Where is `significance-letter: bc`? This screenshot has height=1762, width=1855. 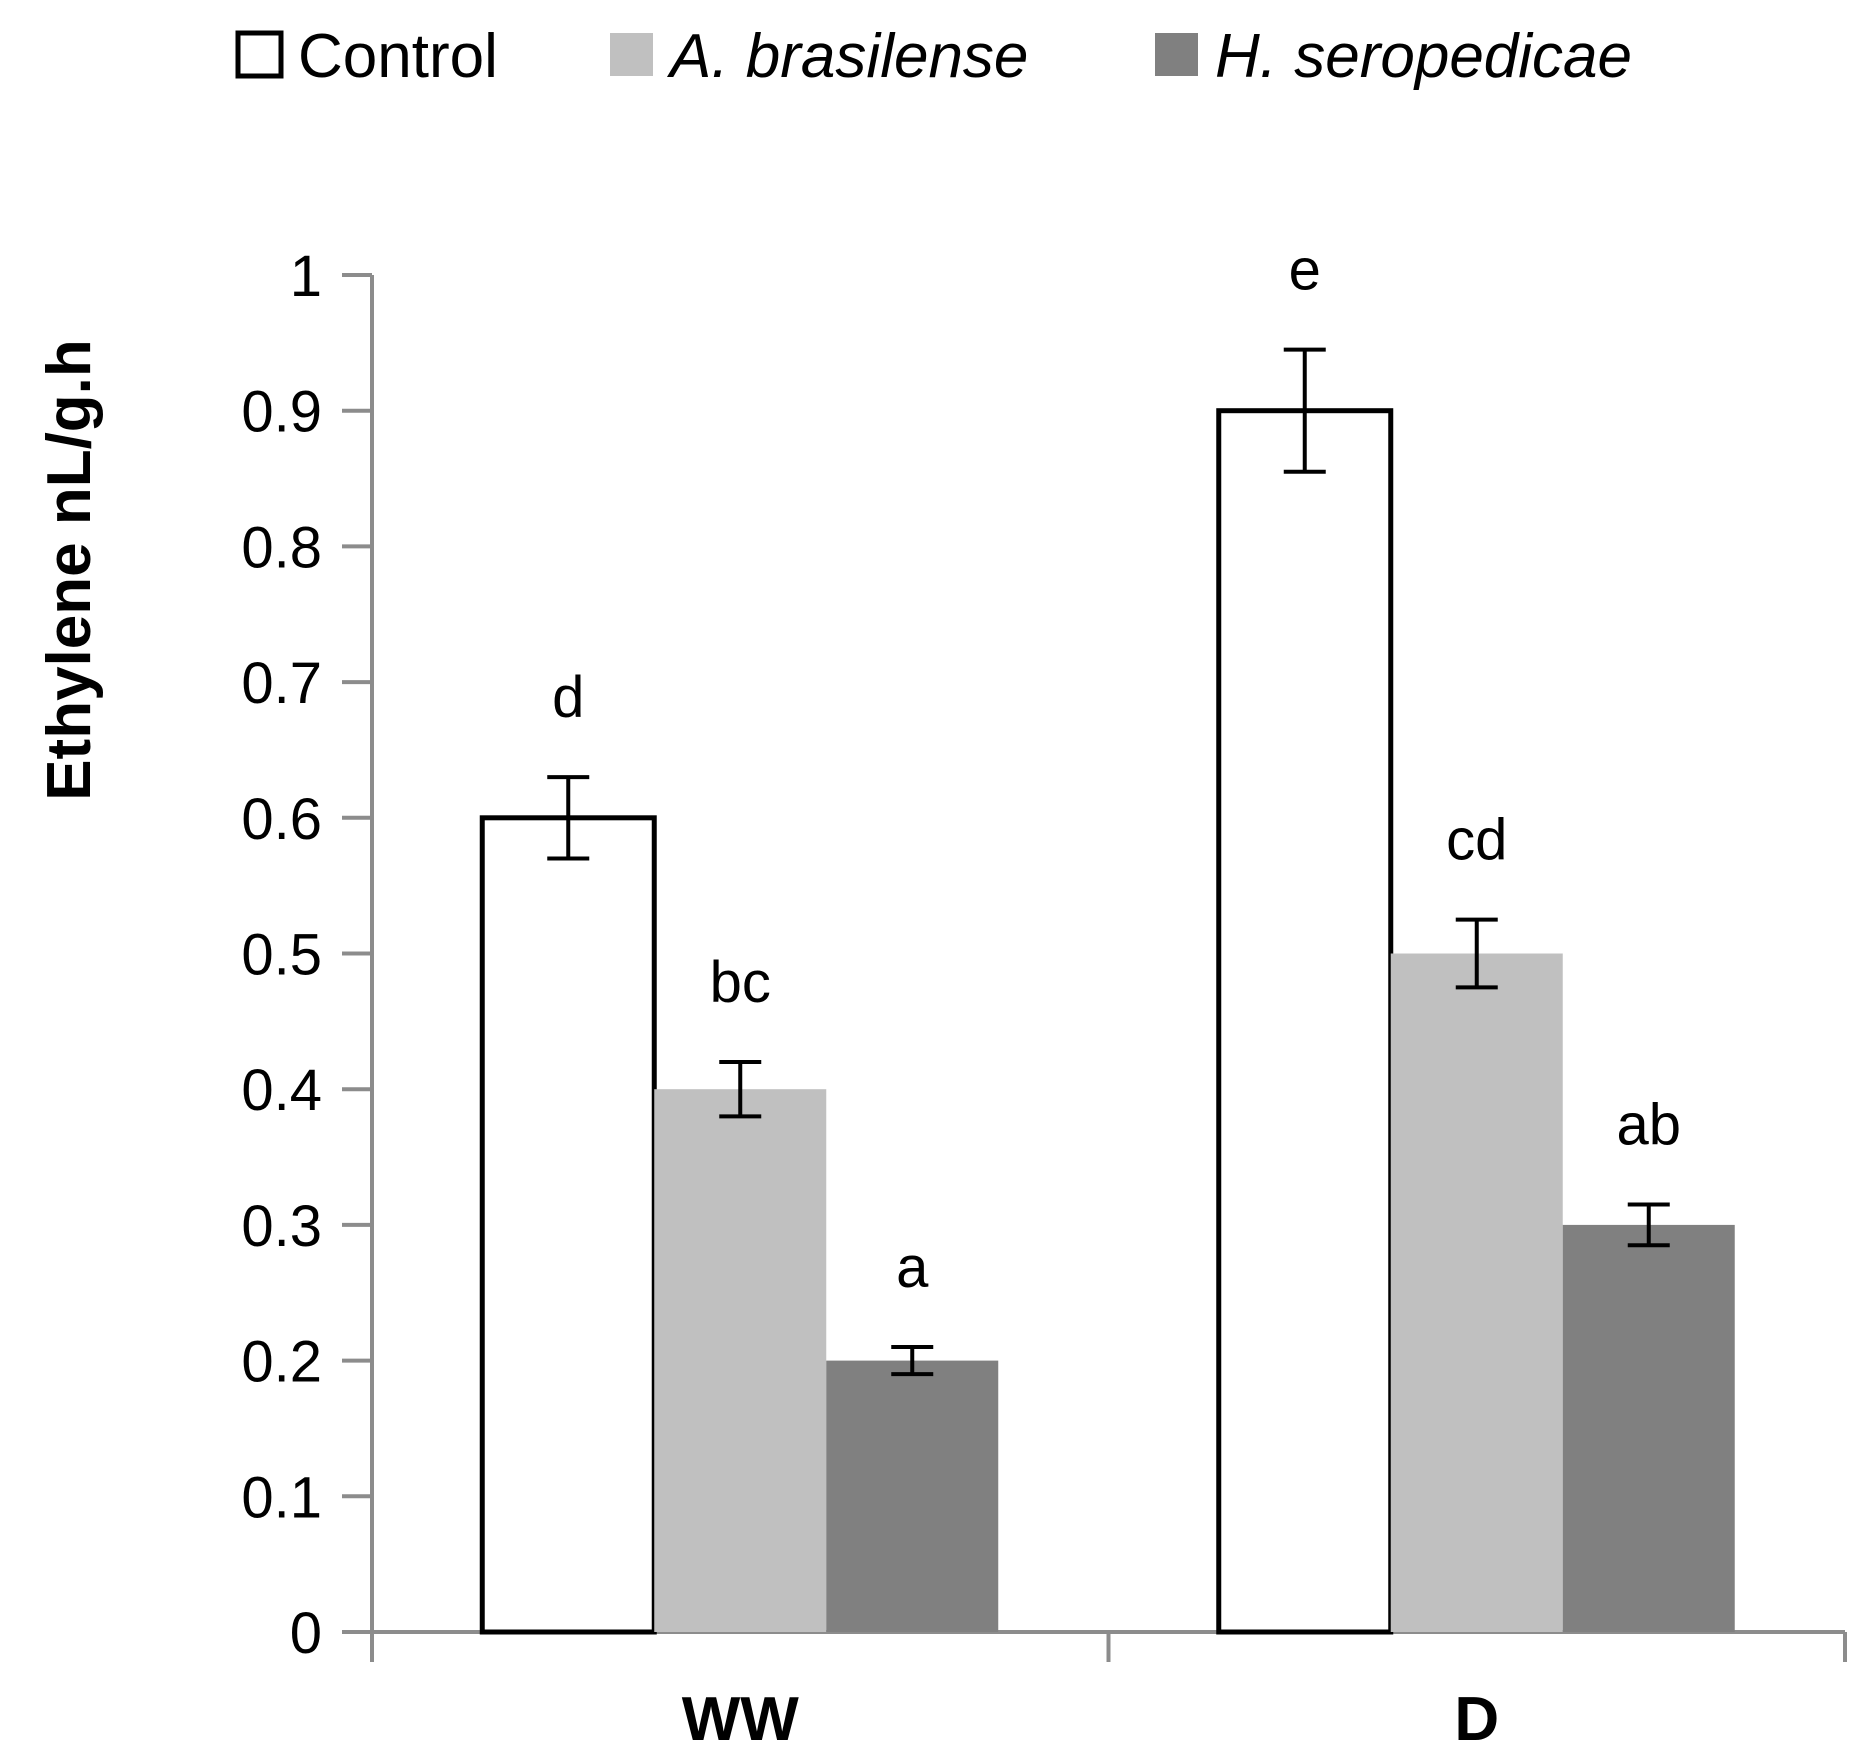
significance-letter: bc is located at coordinates (740, 982).